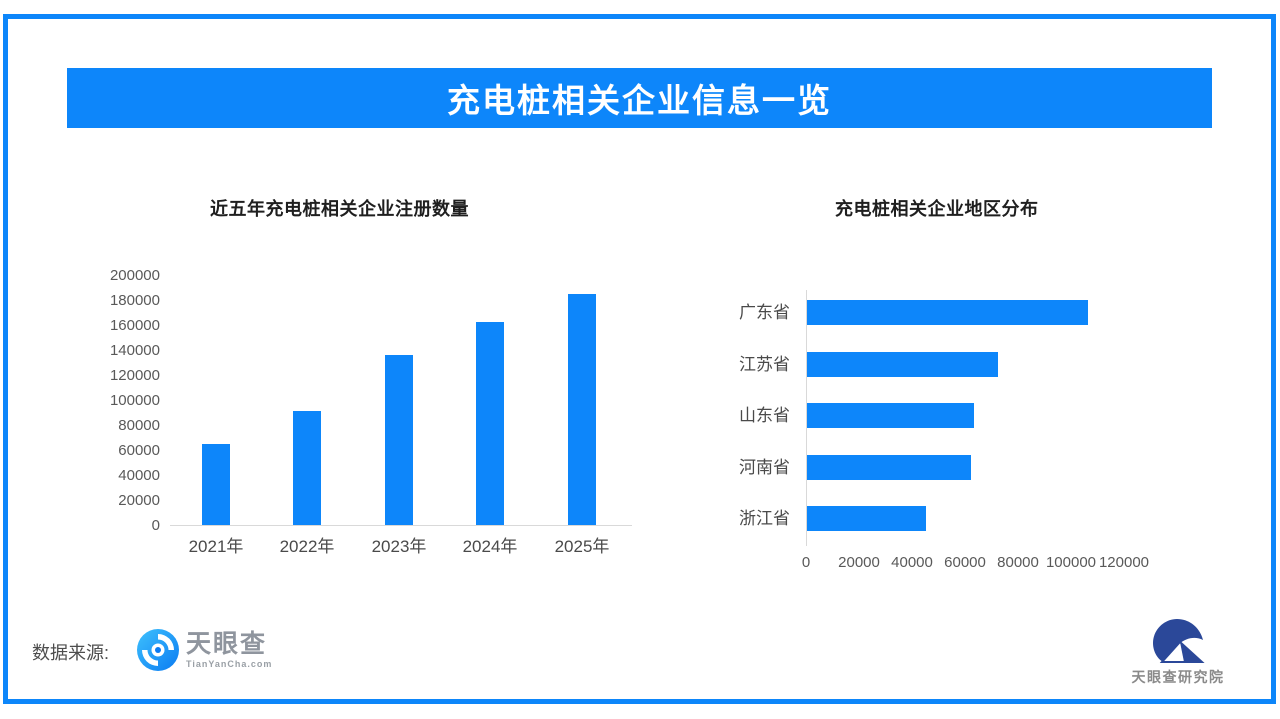 This screenshot has width=1280, height=719. I want to click on x-axis-tick-label: 20000, so click(859, 562).